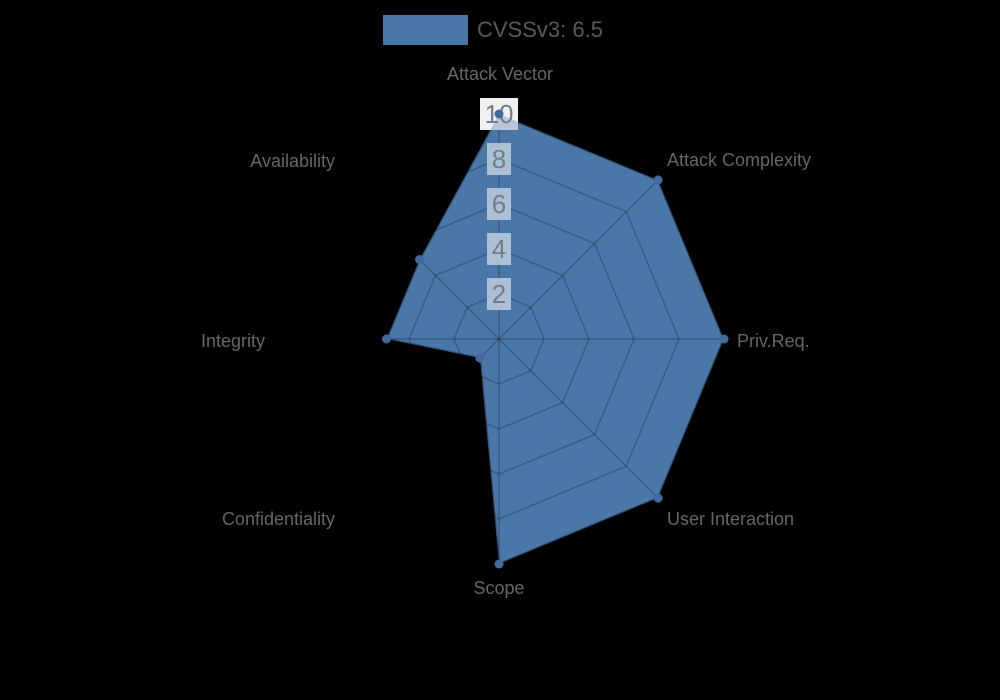 The width and height of the screenshot is (1000, 700). Describe the element at coordinates (292, 161) in the screenshot. I see `axis-label-availability: Availability` at that location.